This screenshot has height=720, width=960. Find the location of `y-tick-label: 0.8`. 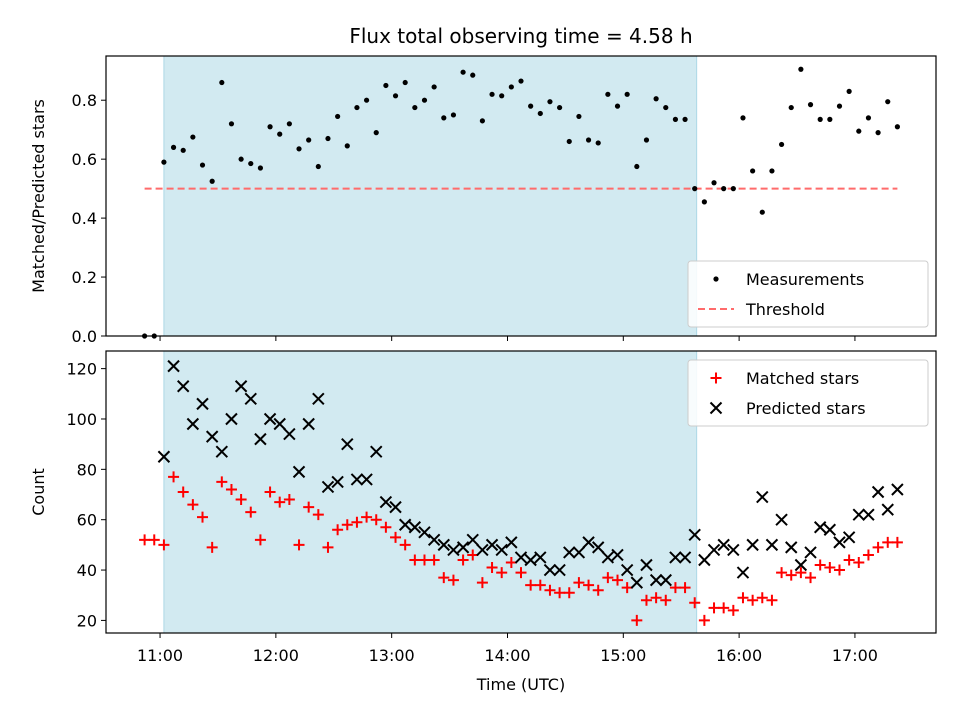

y-tick-label: 0.8 is located at coordinates (84, 100).